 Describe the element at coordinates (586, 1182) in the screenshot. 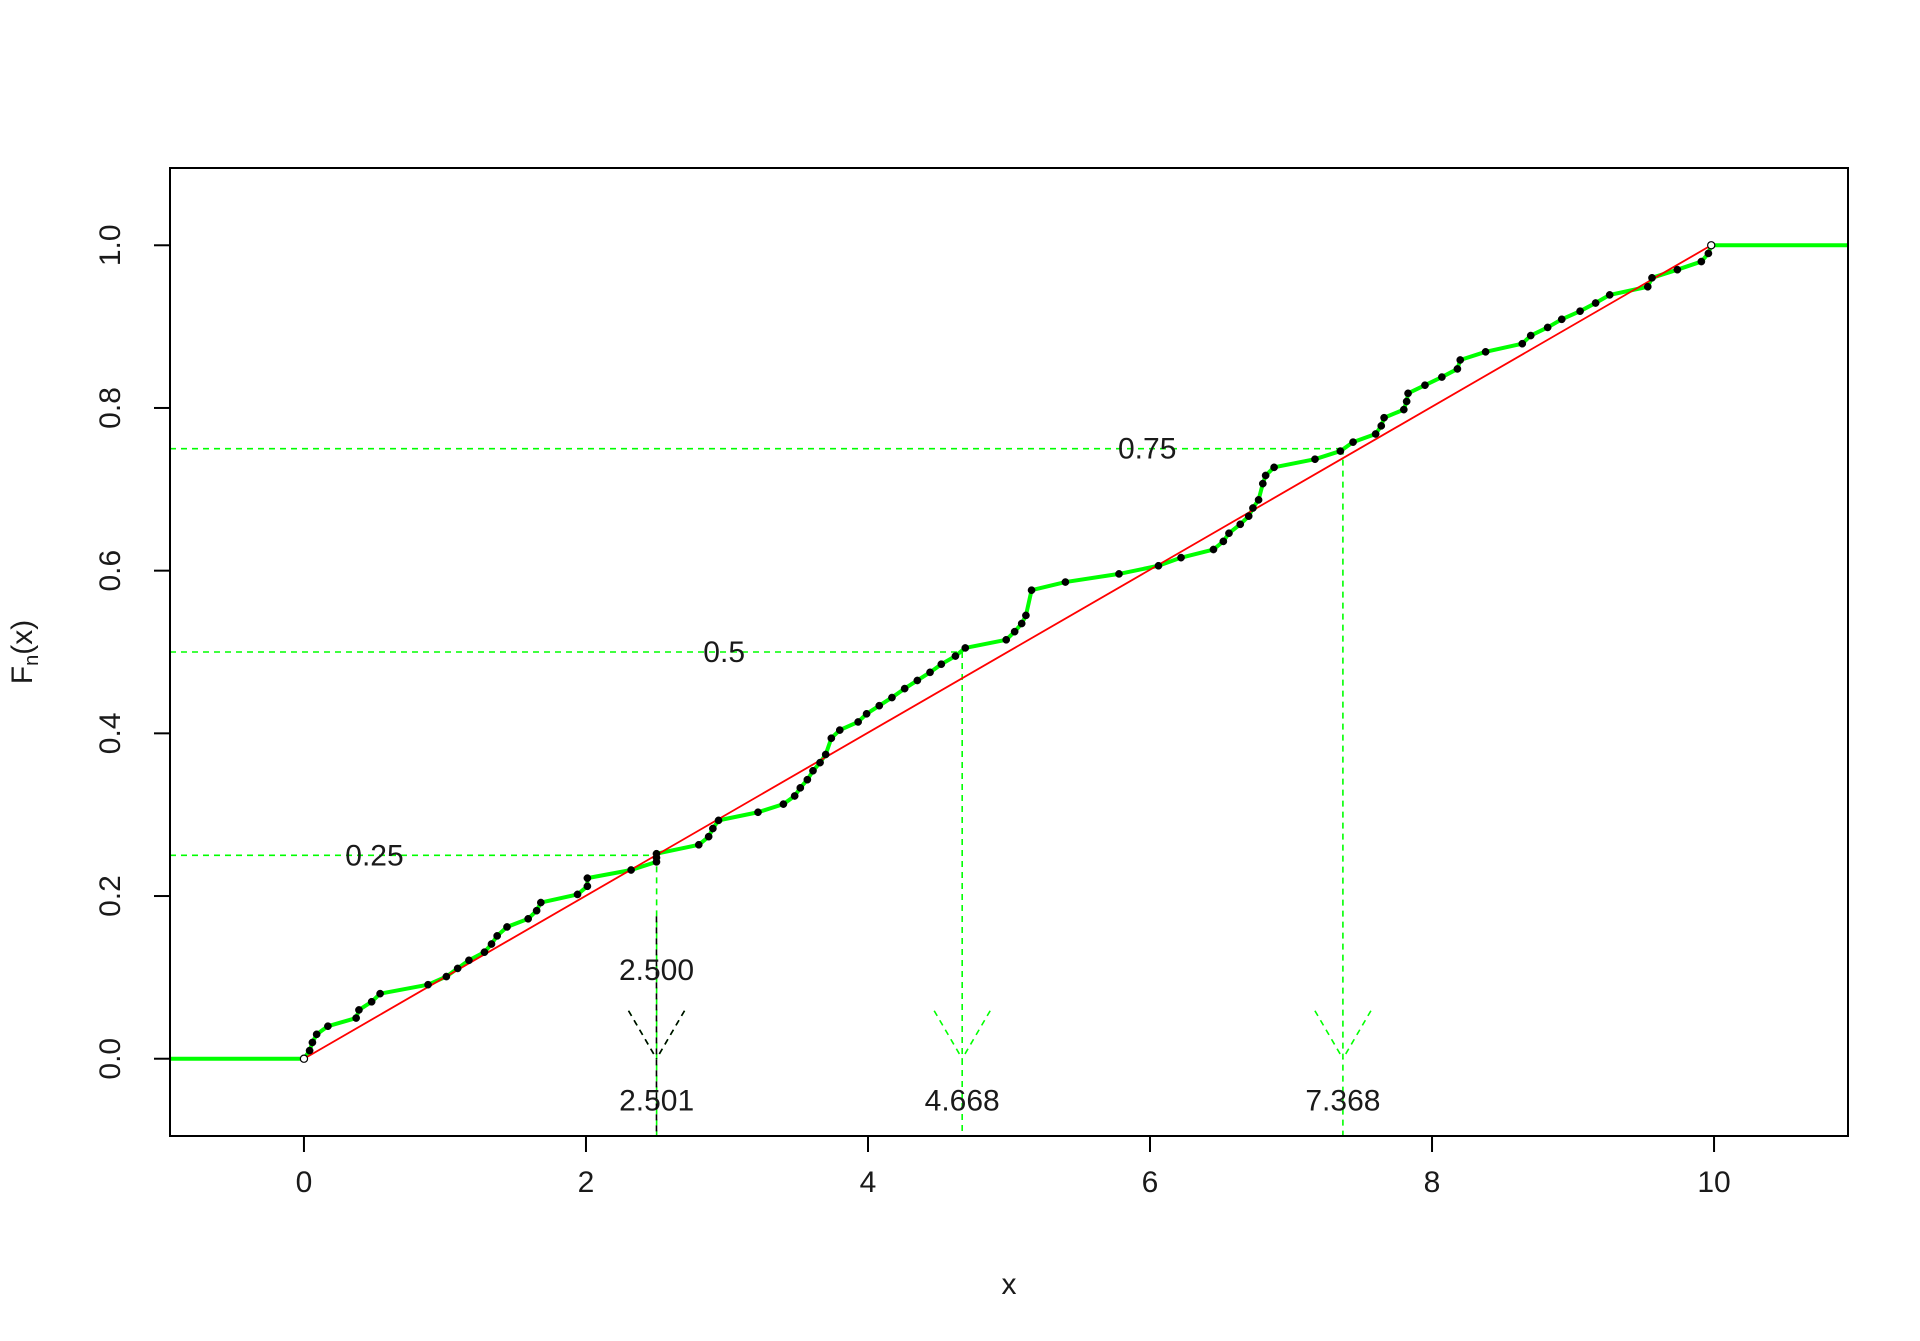

I see `x-tick-label: 2` at that location.